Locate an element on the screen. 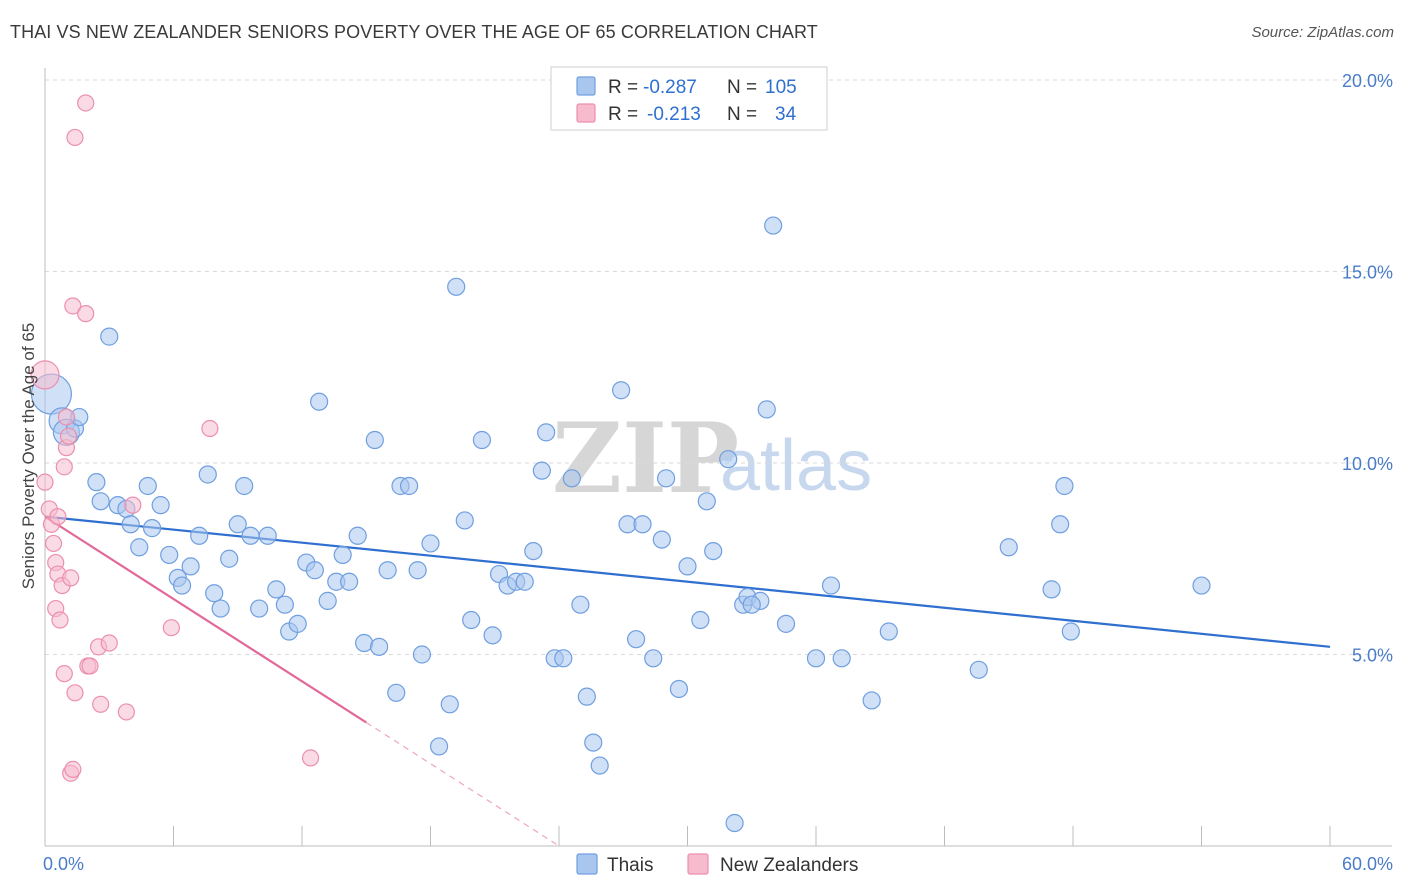  legend-nz-n-label: N = is located at coordinates (742, 114).